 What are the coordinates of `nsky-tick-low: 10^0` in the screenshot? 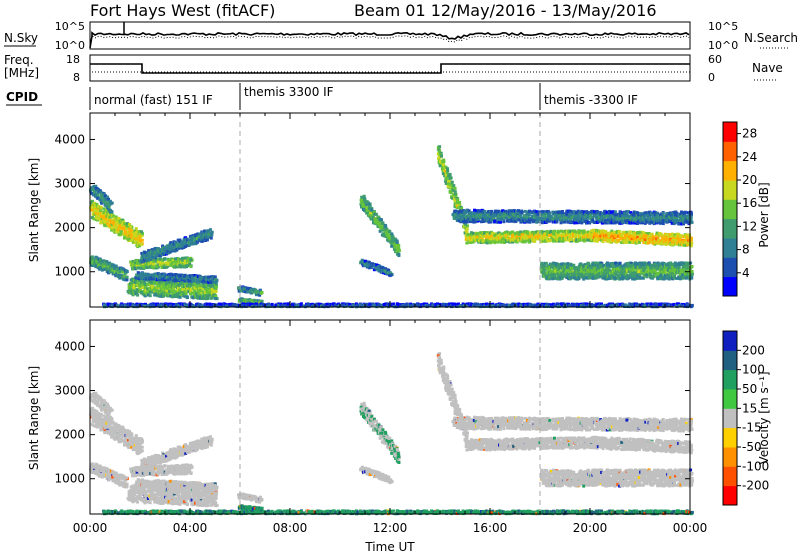 It's located at (70, 45).